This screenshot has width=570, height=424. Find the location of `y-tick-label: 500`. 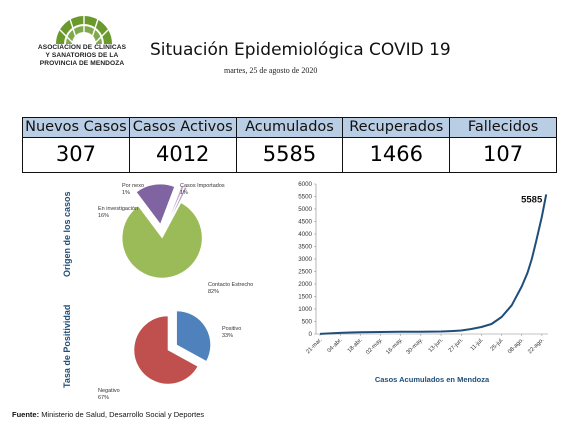

y-tick-label: 500 is located at coordinates (307, 322).